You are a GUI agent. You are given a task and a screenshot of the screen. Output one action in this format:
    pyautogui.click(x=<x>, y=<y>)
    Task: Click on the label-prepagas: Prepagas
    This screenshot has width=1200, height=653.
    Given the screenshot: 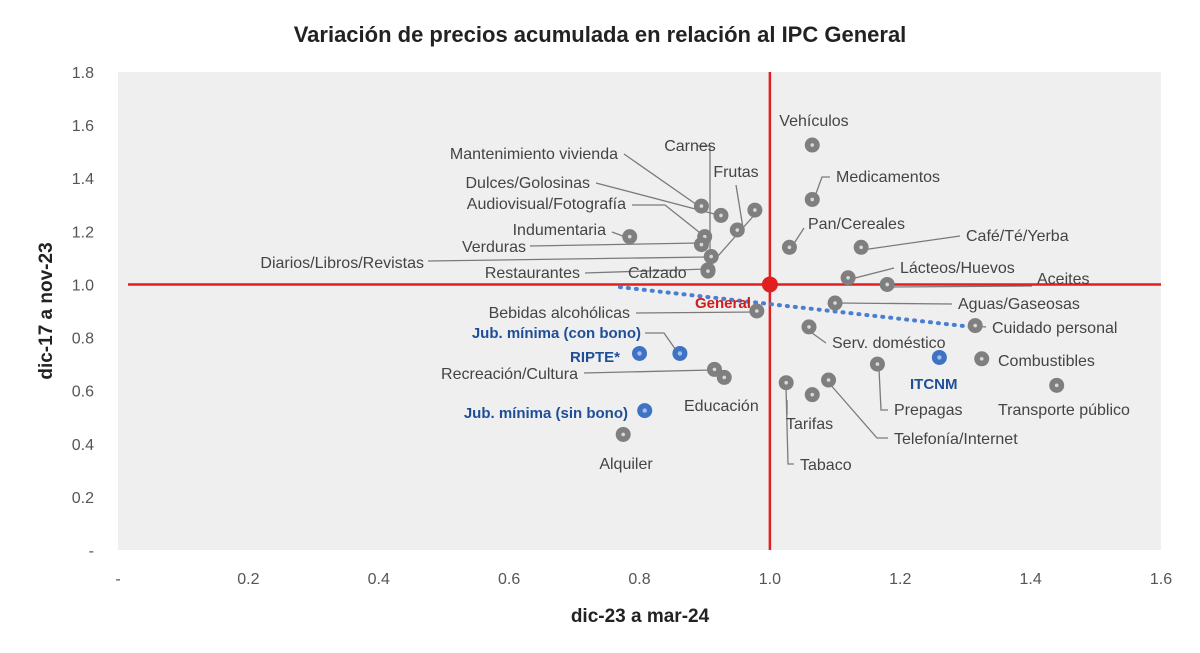 What is the action you would take?
    pyautogui.click(x=928, y=410)
    